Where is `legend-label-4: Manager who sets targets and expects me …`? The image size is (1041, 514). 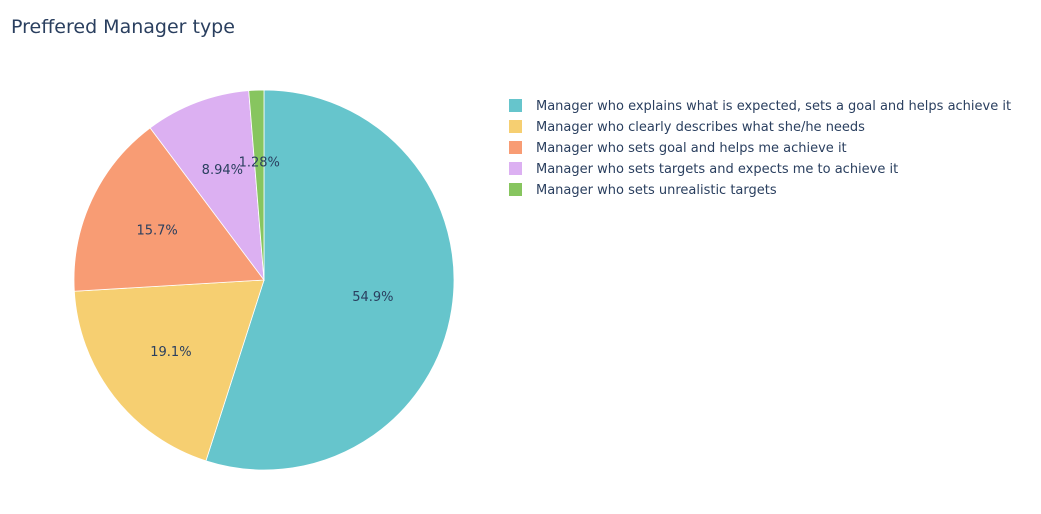
legend-label-4: Manager who sets targets and expects me … is located at coordinates (717, 169).